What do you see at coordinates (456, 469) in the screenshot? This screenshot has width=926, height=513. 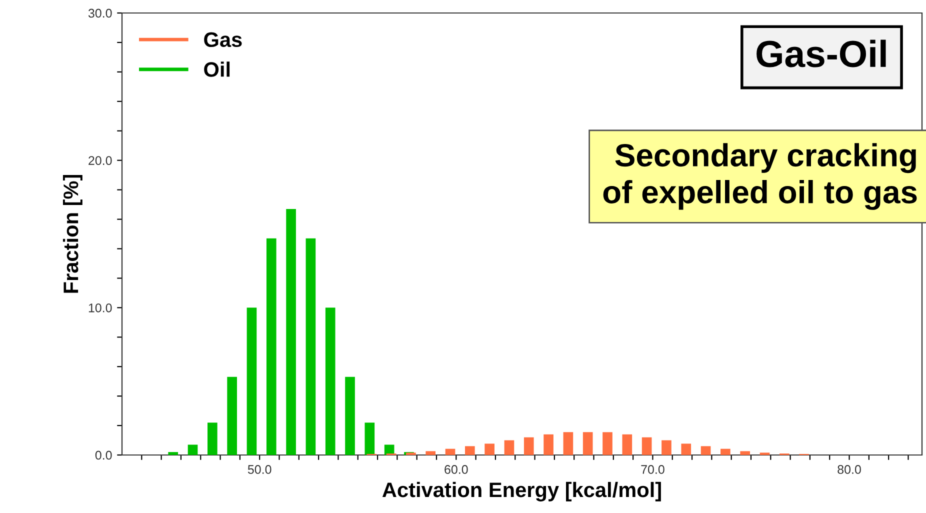 I see `x-tick-label: 60.0` at bounding box center [456, 469].